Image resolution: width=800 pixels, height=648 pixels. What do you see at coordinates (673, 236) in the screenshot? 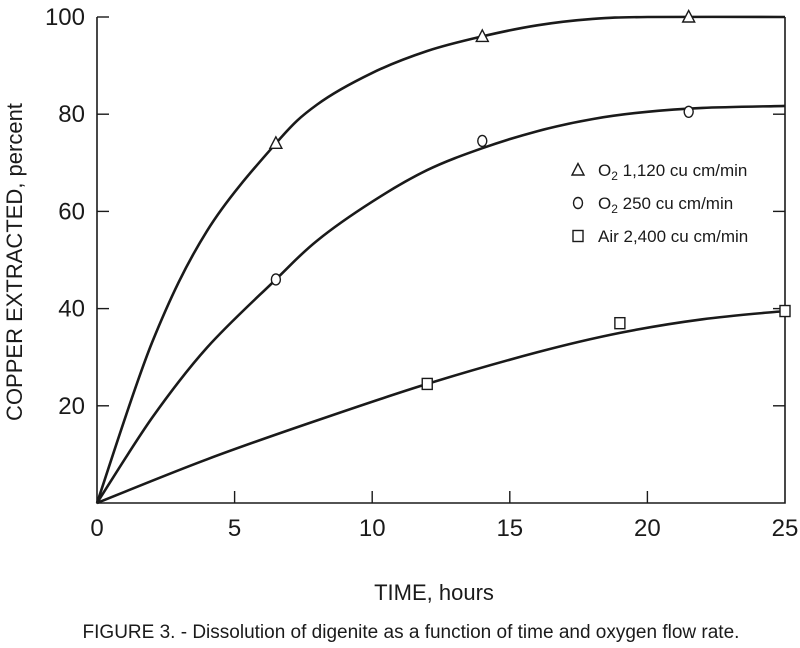
I see `legend-entry-label: Air 2,400 cu cm/min` at bounding box center [673, 236].